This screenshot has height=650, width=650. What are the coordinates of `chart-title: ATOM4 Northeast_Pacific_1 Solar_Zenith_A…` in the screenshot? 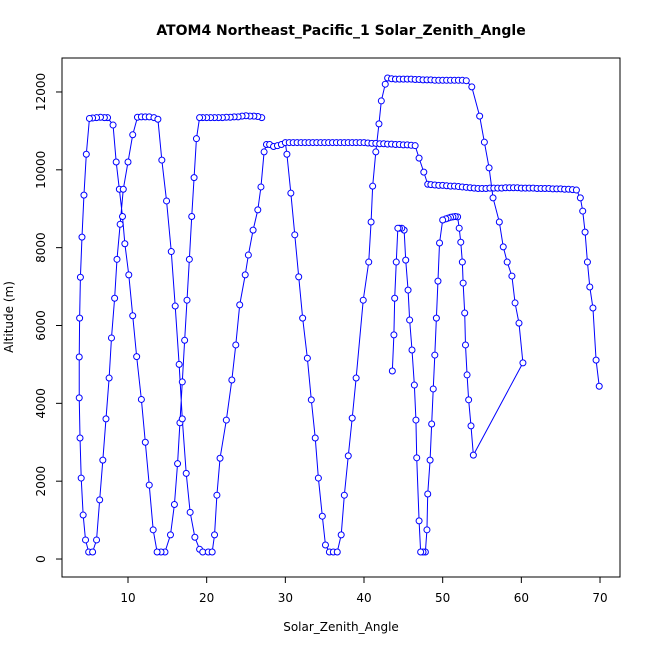 It's located at (340, 31).